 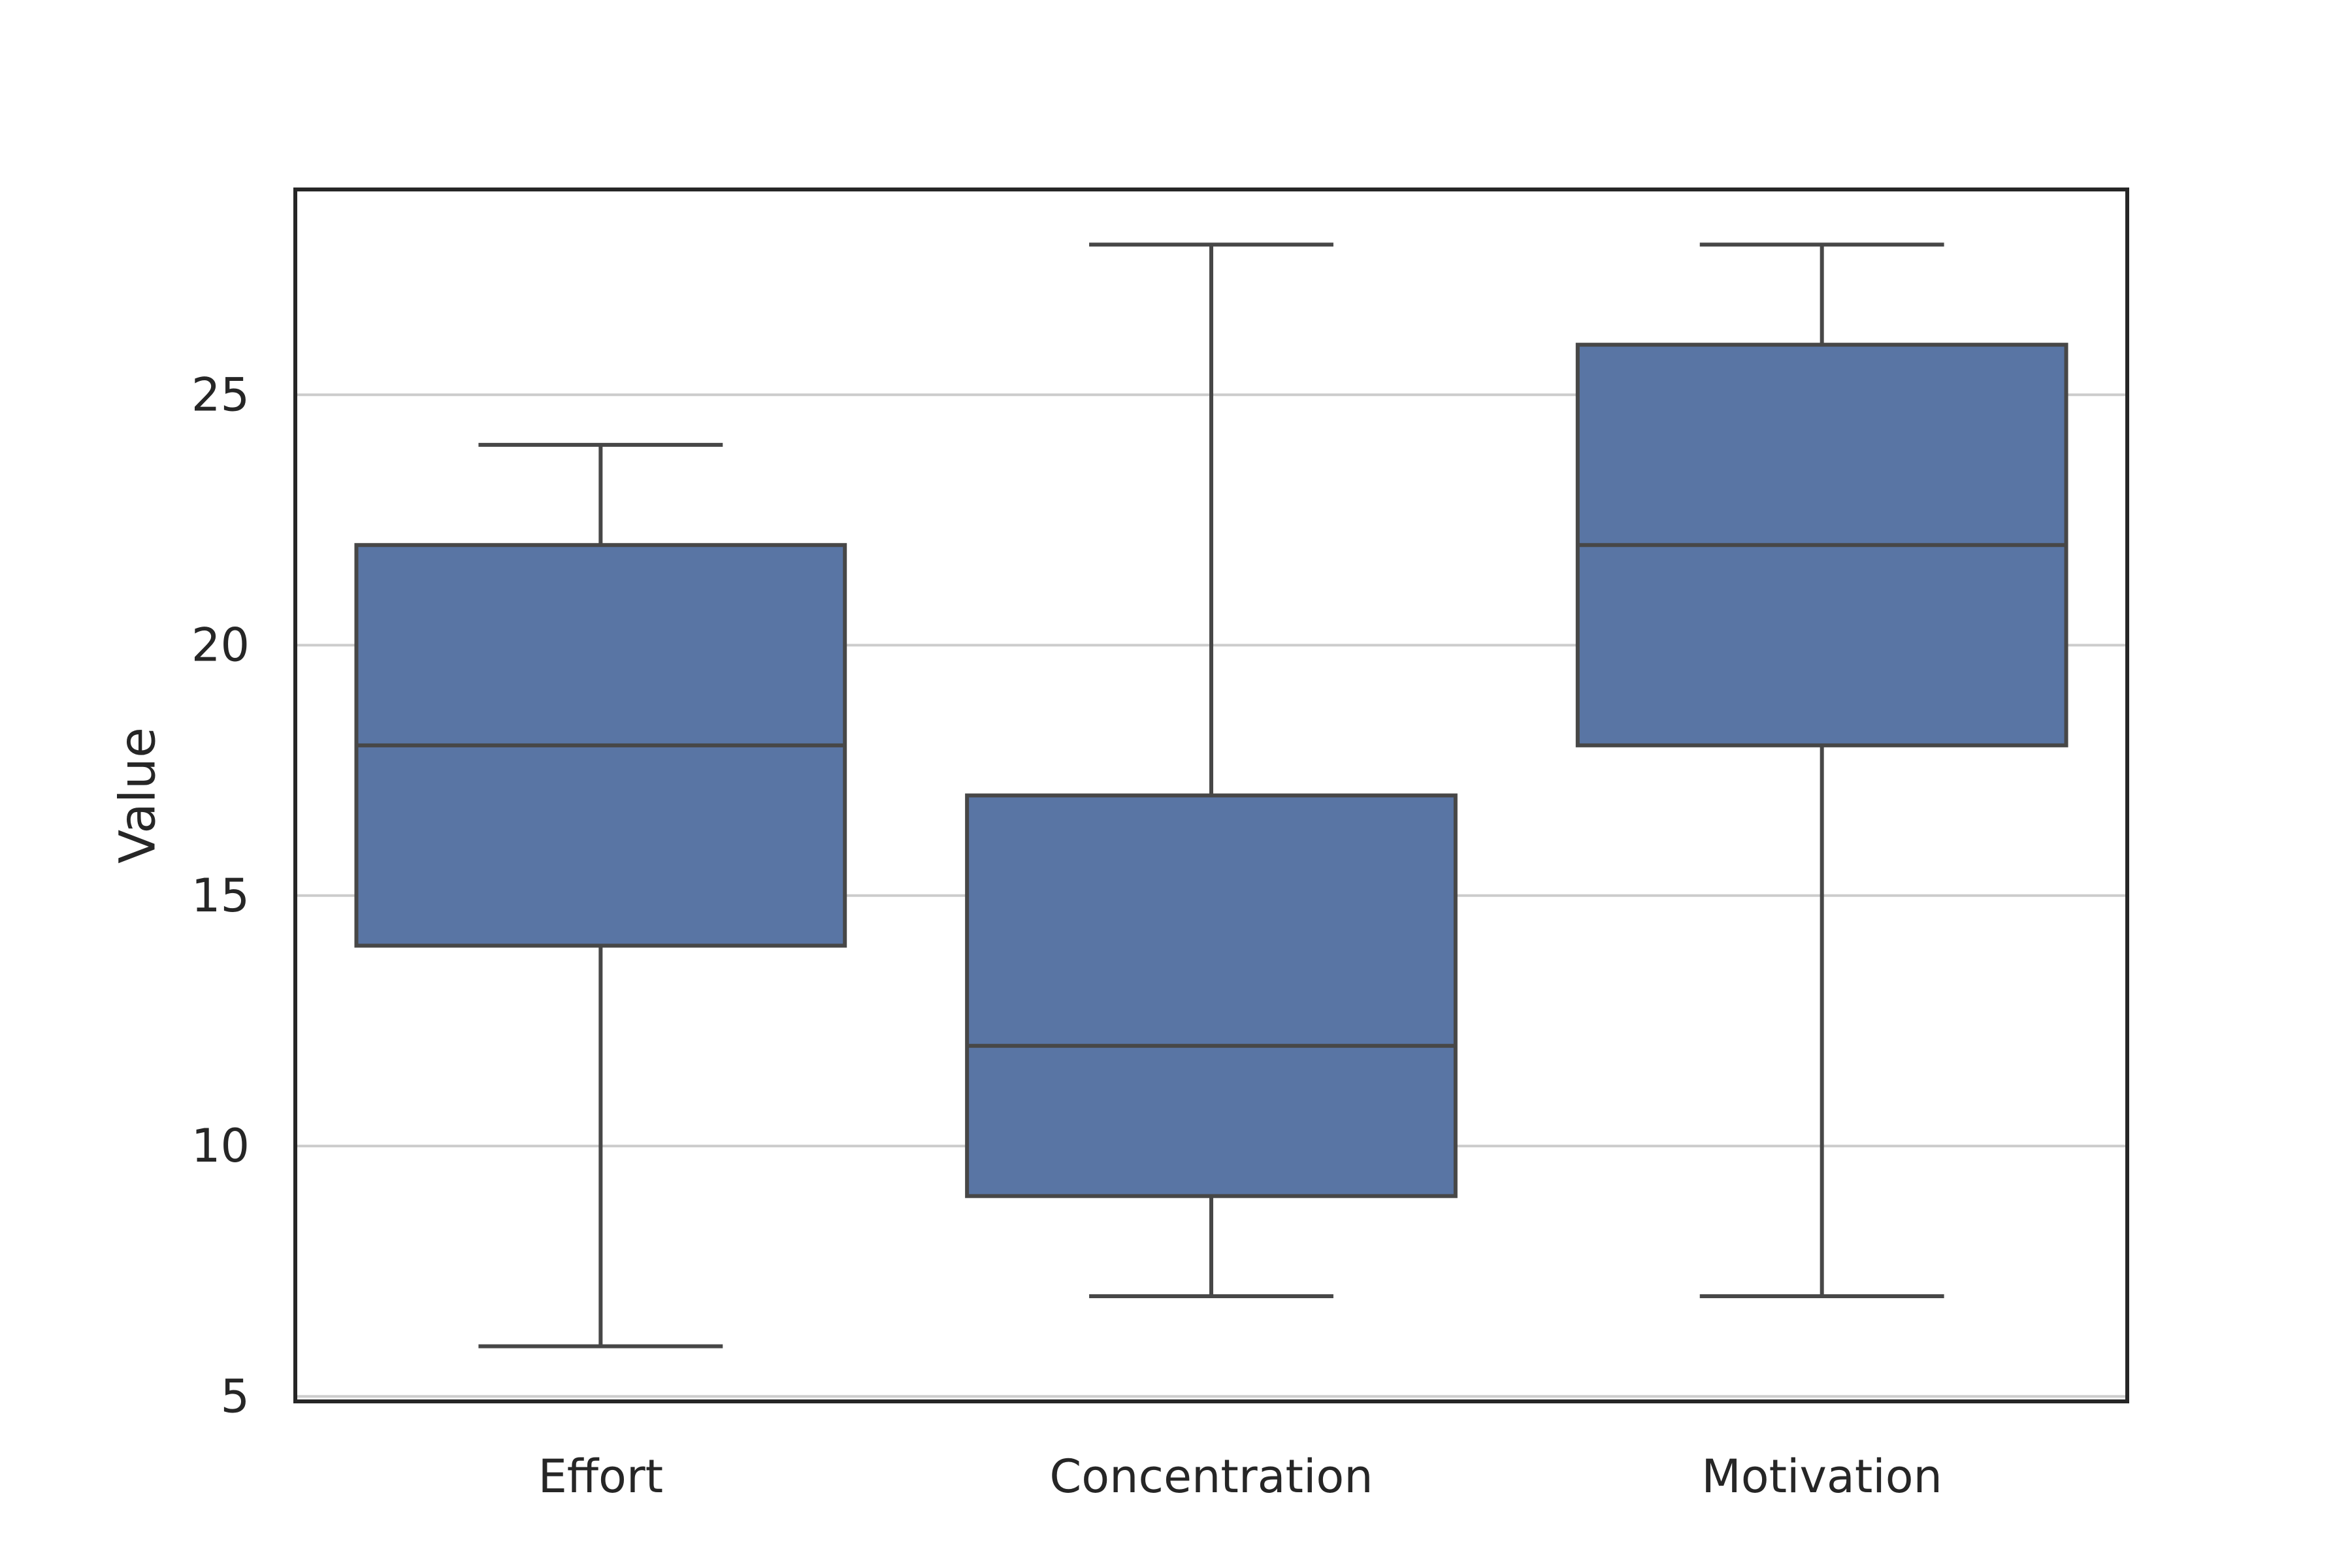 What do you see at coordinates (1821, 1476) in the screenshot?
I see `x-tick-label: Motivation` at bounding box center [1821, 1476].